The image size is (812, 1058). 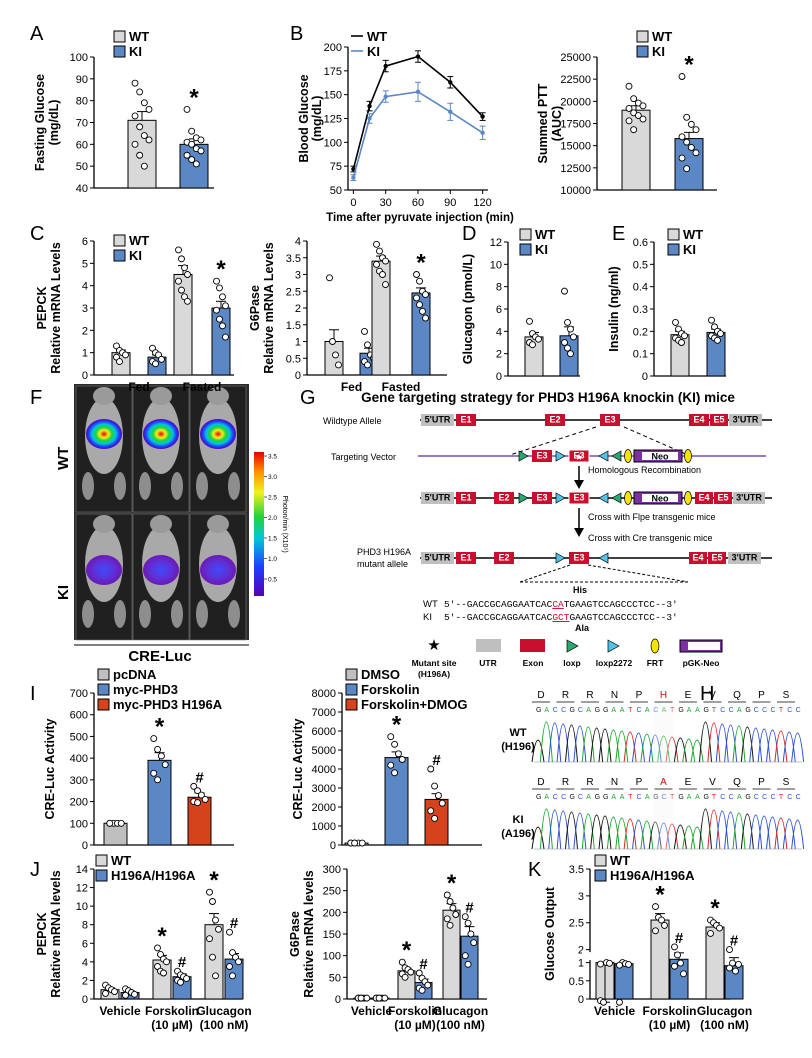 I want to click on y-axis-label: (AUC), so click(x=557, y=123).